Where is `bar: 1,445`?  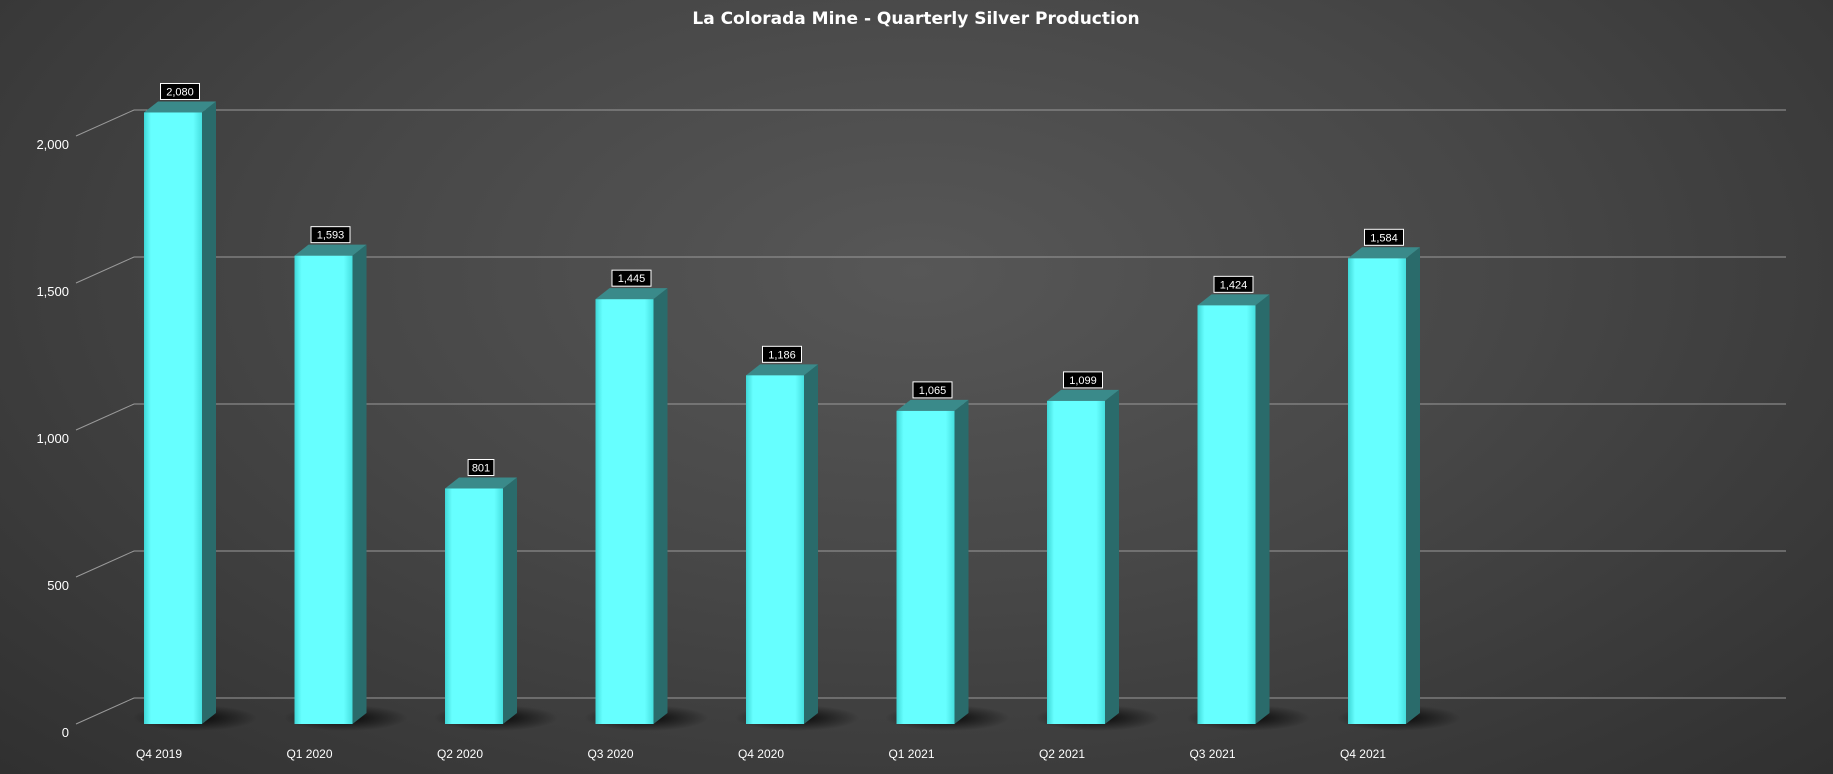
bar: 1,445 is located at coordinates (646, 500).